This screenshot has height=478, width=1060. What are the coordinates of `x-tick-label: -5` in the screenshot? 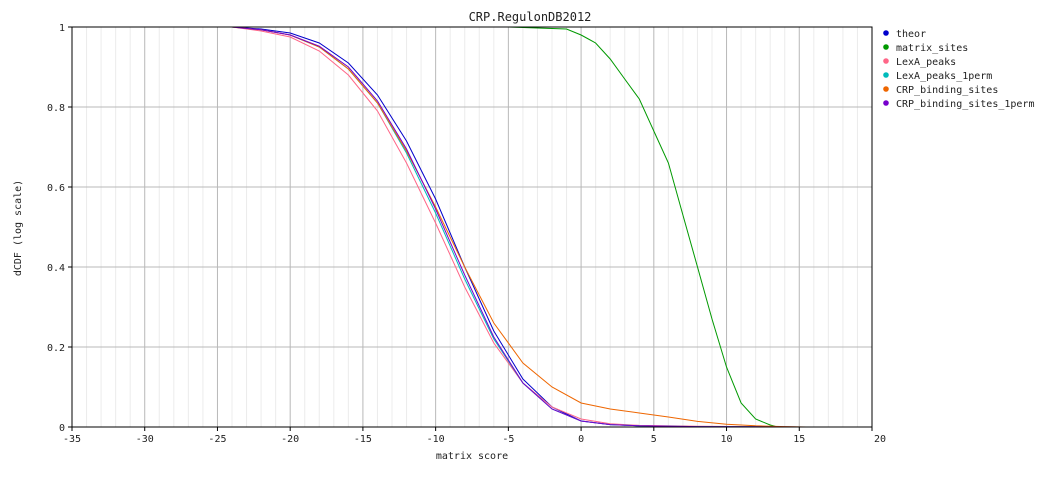 It's located at (508, 439).